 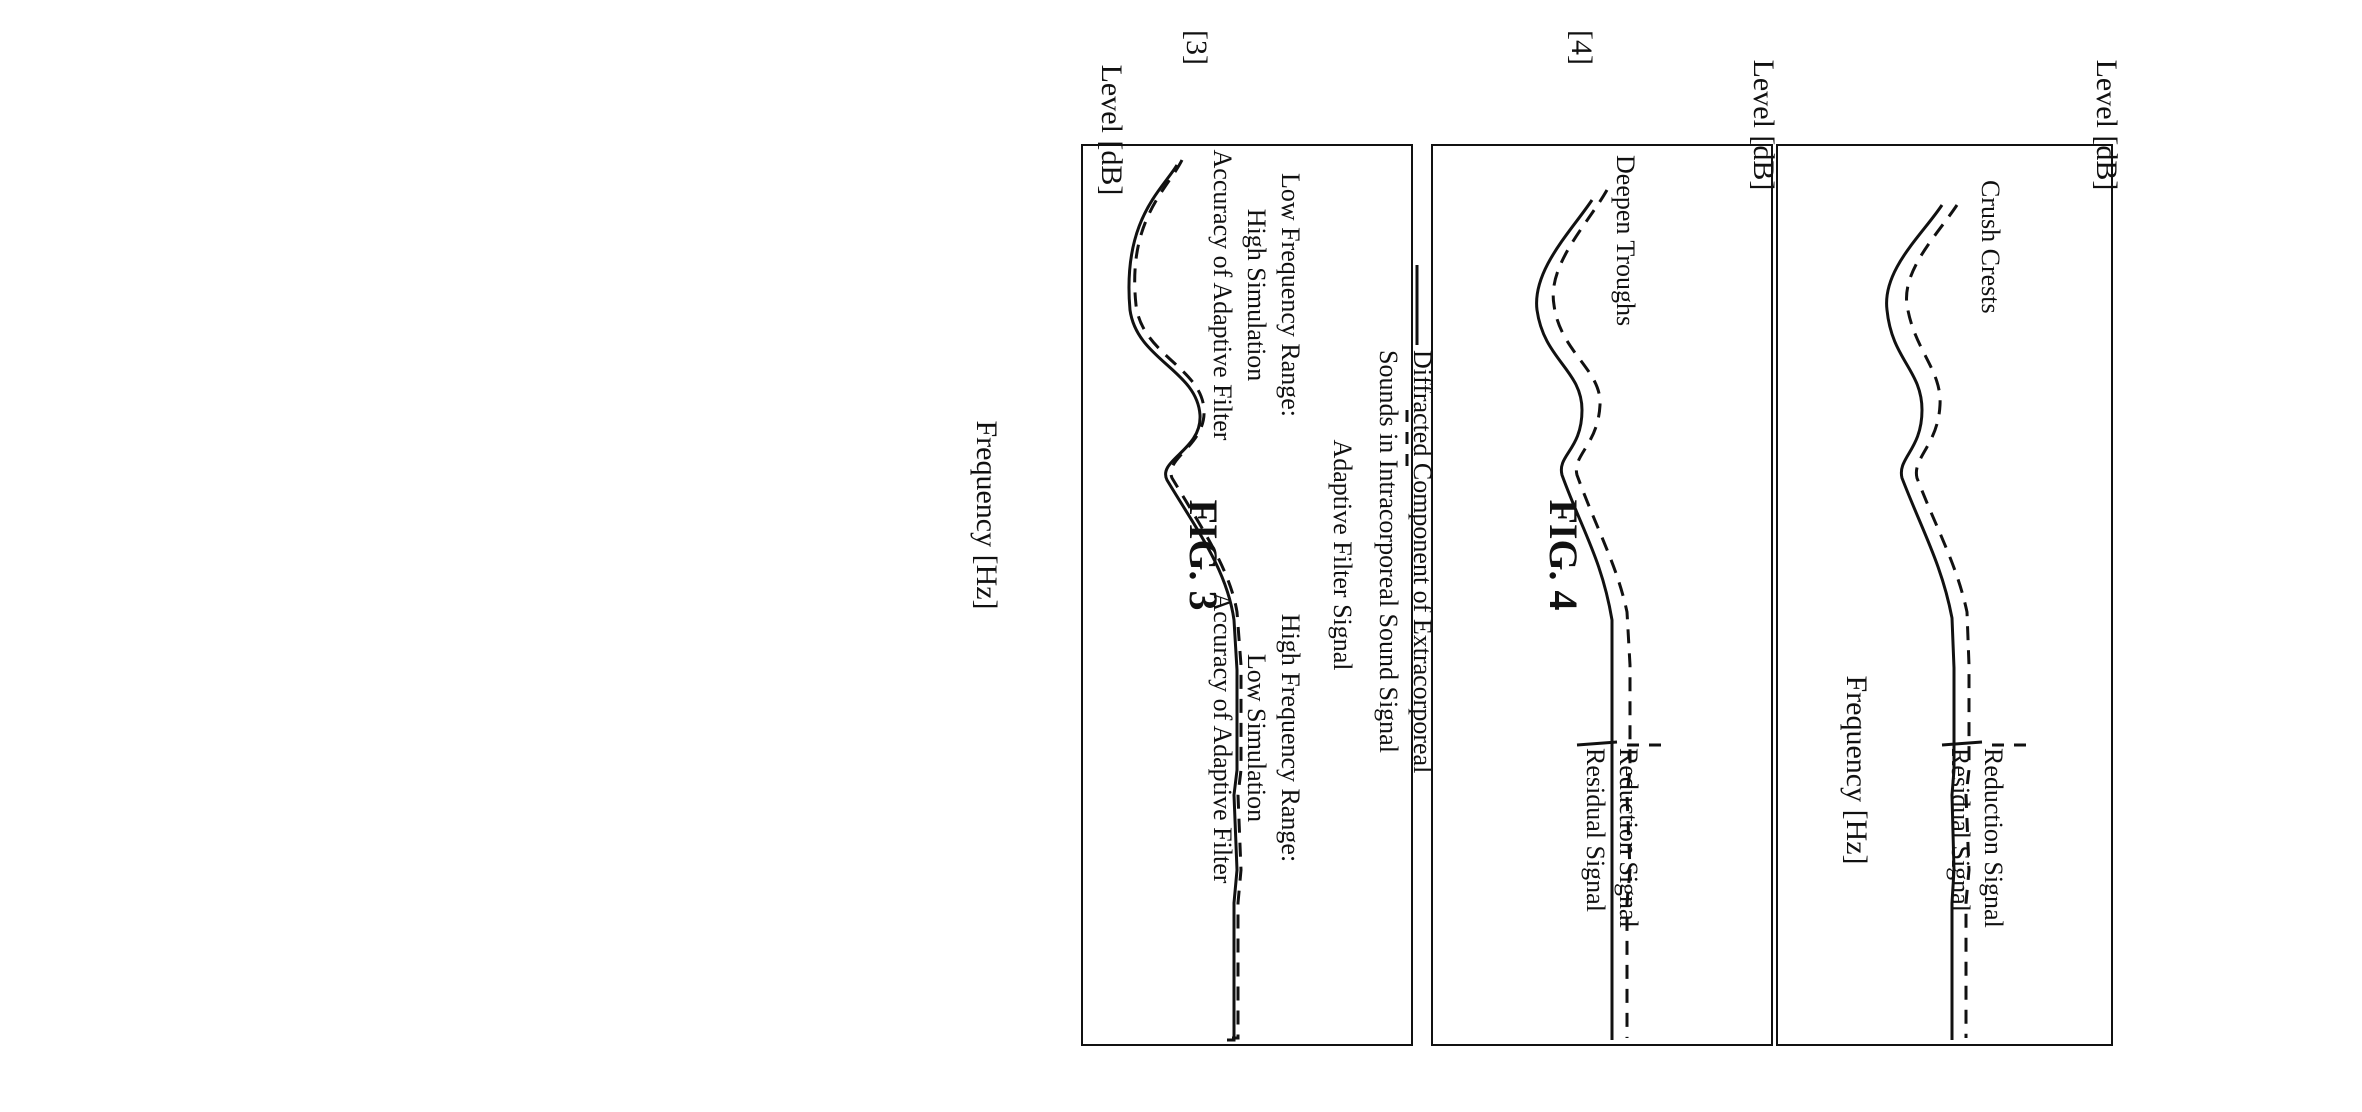 What do you see at coordinates (1960, 830) in the screenshot?
I see `fig4b-legend-solid: Residual Signal` at bounding box center [1960, 830].